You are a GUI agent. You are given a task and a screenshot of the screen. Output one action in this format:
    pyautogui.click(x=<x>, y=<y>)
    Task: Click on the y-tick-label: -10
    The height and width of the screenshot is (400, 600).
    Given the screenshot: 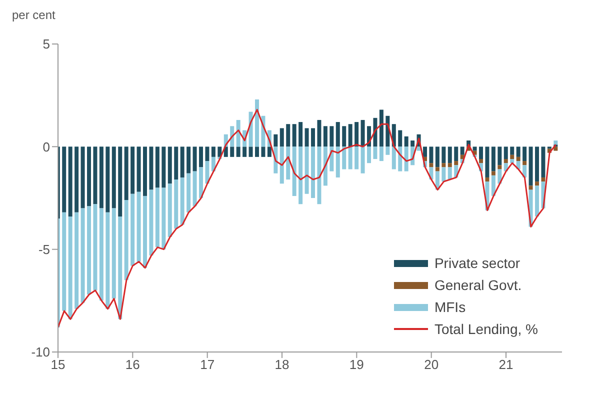 What is the action you would take?
    pyautogui.click(x=40, y=352)
    